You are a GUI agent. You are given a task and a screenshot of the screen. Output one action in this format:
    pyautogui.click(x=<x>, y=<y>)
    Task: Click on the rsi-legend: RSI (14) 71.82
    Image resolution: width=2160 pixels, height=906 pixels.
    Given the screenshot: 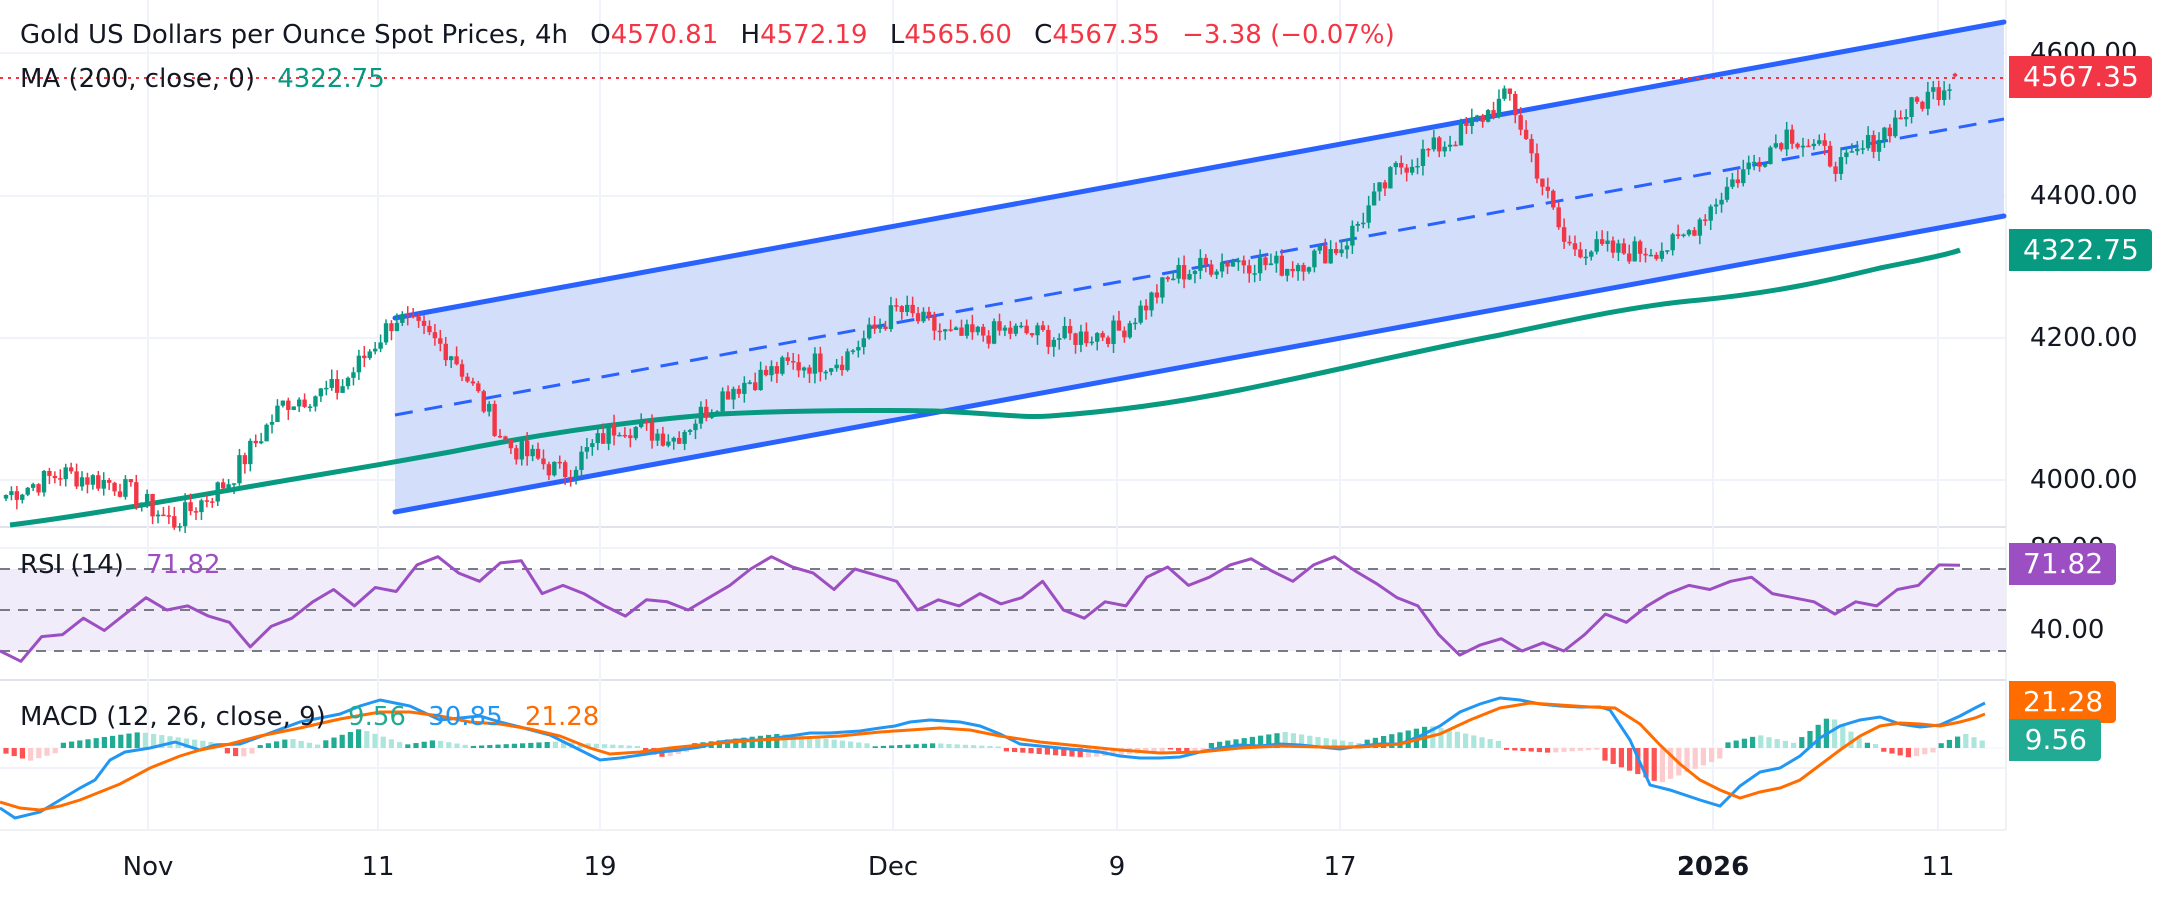 What is the action you would take?
    pyautogui.click(x=120, y=565)
    